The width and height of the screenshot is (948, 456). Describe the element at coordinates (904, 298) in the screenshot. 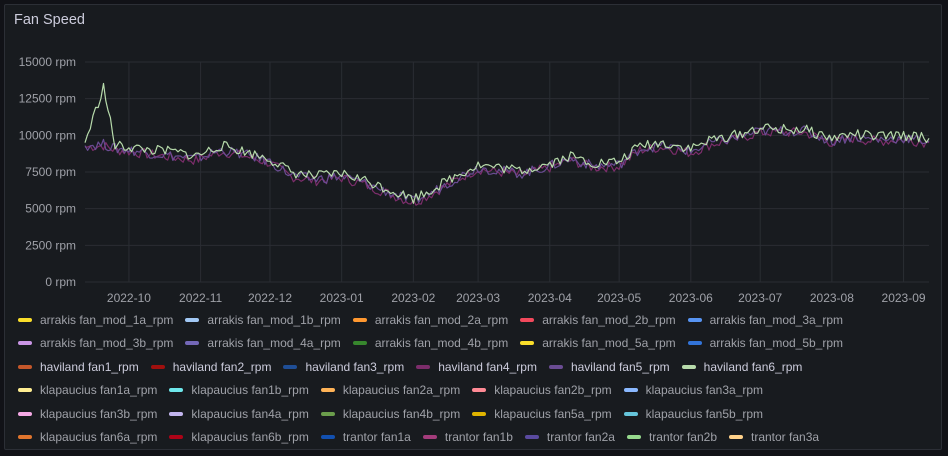

I see `x-tick-label: 2023-09` at that location.